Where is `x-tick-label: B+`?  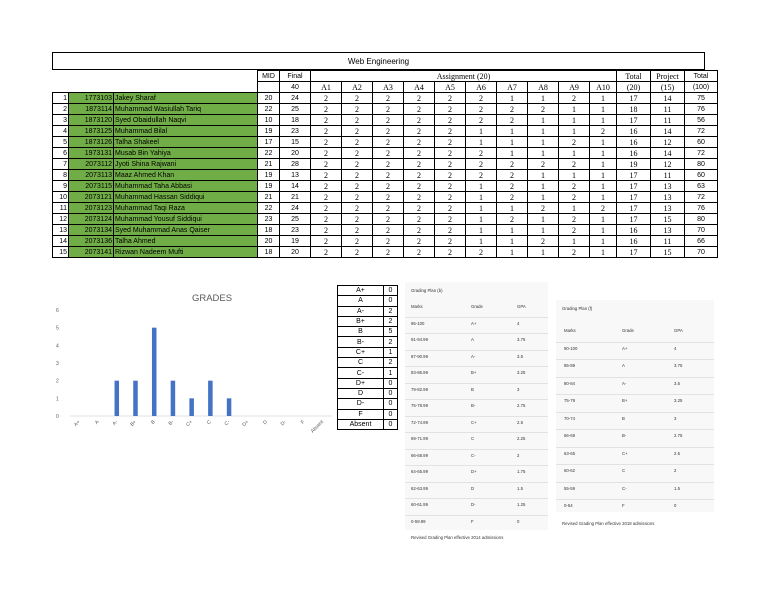 x-tick-label: B+ is located at coordinates (133, 423).